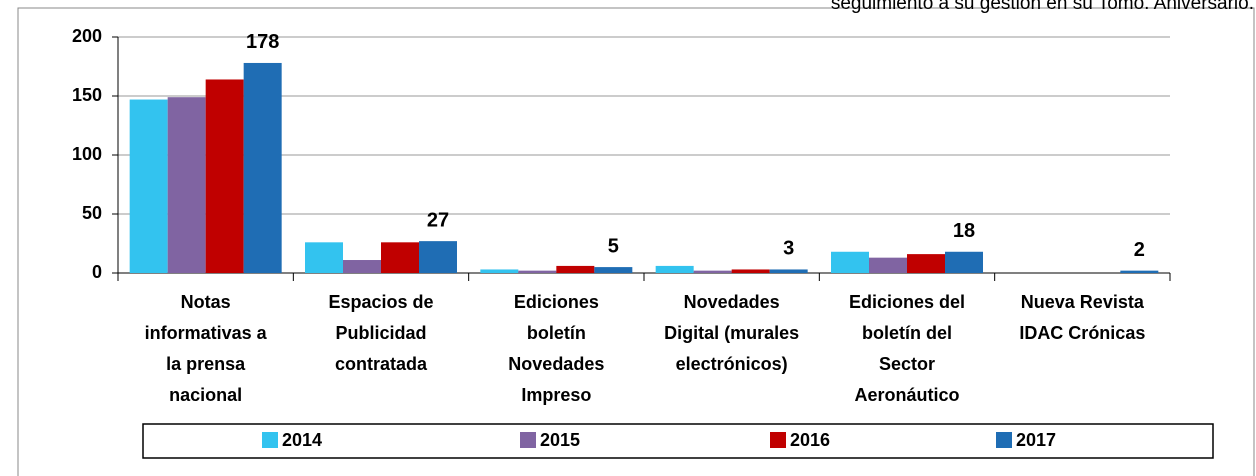  Describe the element at coordinates (438, 220) in the screenshot. I see `data-label: 27` at that location.